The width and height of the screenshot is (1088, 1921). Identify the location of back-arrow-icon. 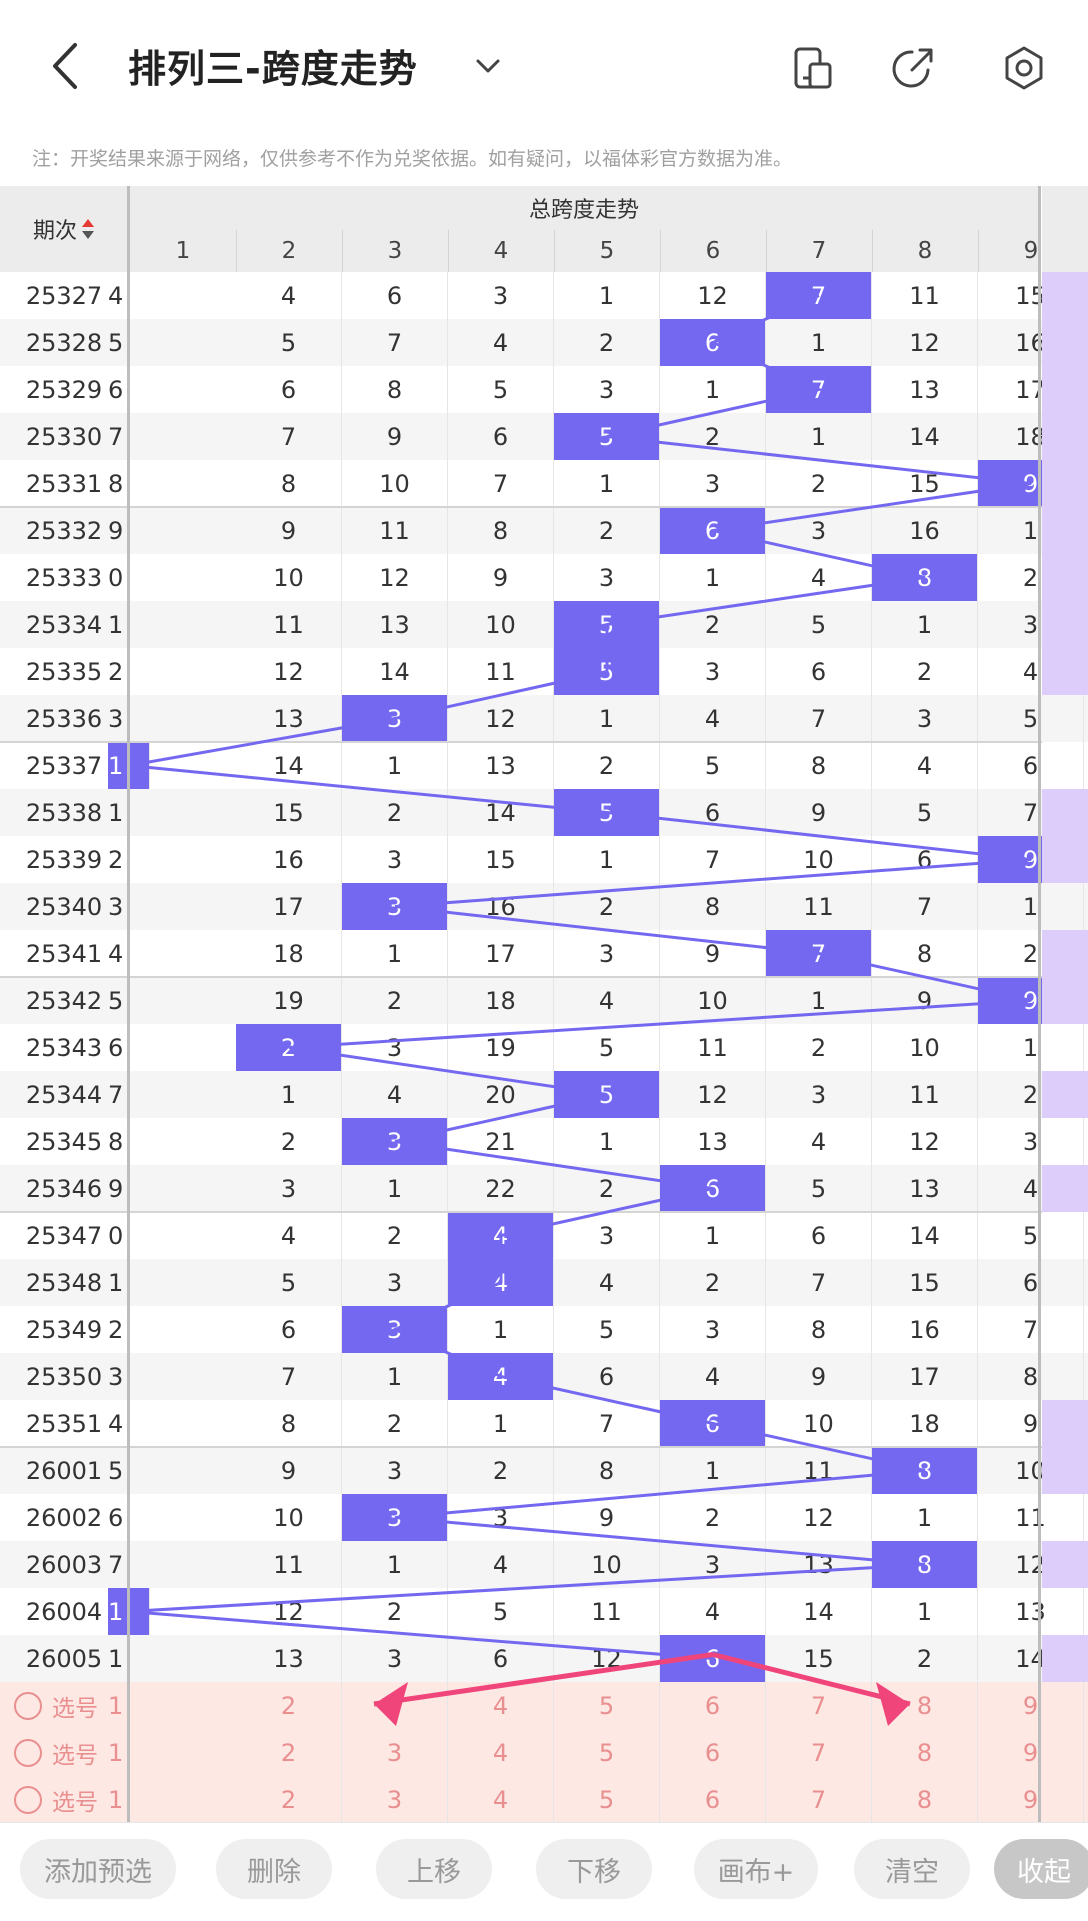
(65, 66).